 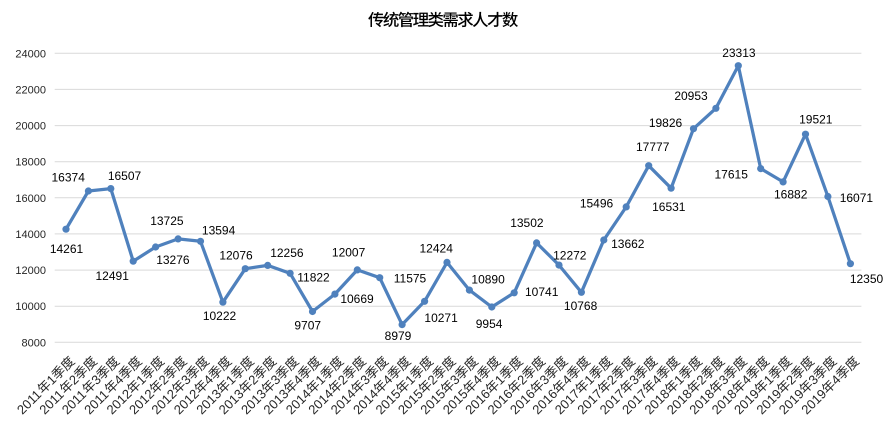 I want to click on svg-text: 12000, so click(x=30, y=271).